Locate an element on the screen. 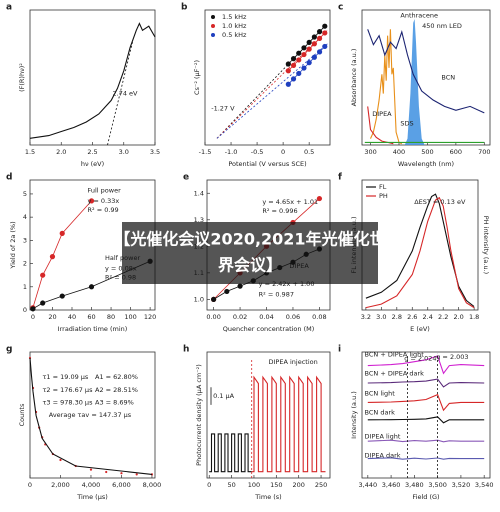 Image resolution: width=500 pixels, height=512 pixels. x-tick-label: 100 is located at coordinates (130, 317).